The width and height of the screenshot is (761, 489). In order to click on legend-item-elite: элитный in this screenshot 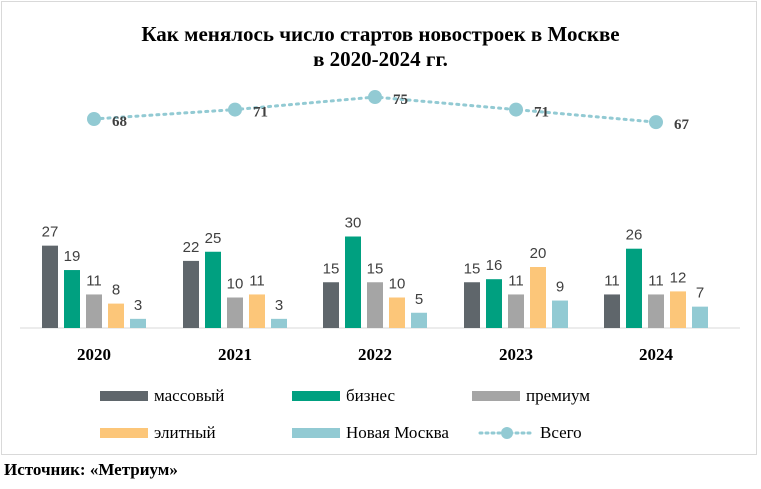, I will do `click(158, 433)`.